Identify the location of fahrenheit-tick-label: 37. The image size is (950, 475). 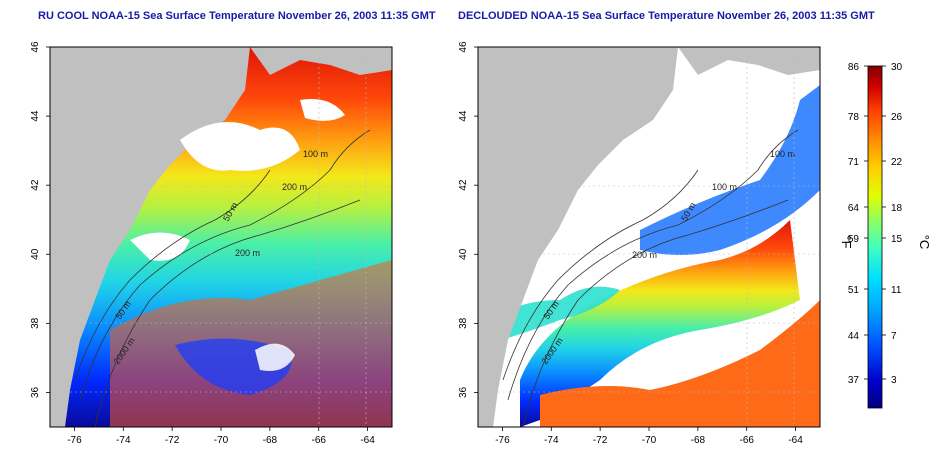
(854, 380).